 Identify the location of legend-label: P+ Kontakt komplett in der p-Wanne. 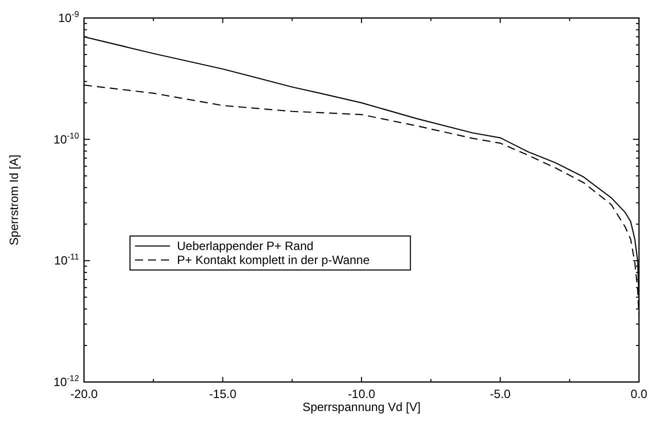
(273, 260).